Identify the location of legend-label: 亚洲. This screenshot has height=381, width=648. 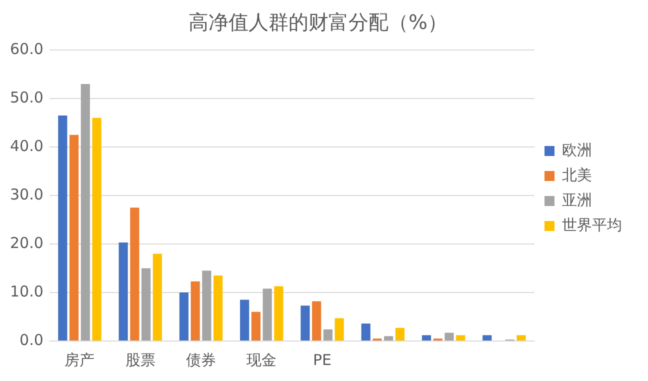
(577, 199).